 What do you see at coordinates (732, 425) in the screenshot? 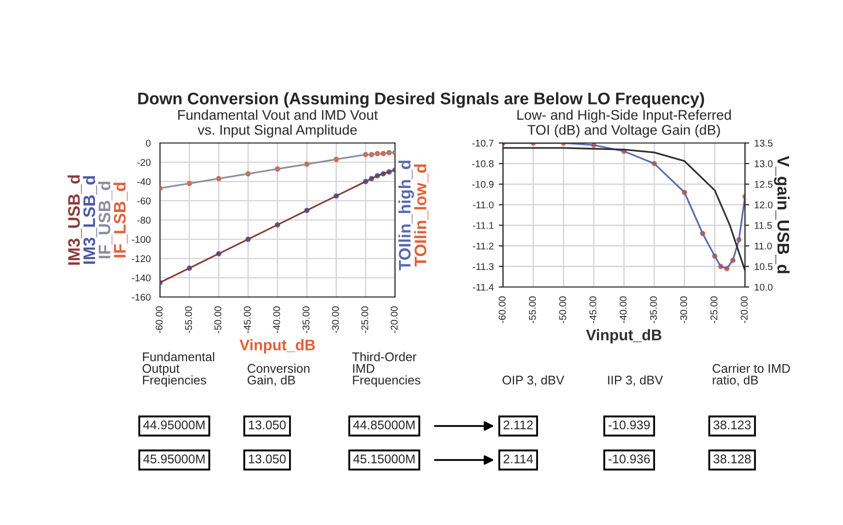
I see `text: 38.123` at bounding box center [732, 425].